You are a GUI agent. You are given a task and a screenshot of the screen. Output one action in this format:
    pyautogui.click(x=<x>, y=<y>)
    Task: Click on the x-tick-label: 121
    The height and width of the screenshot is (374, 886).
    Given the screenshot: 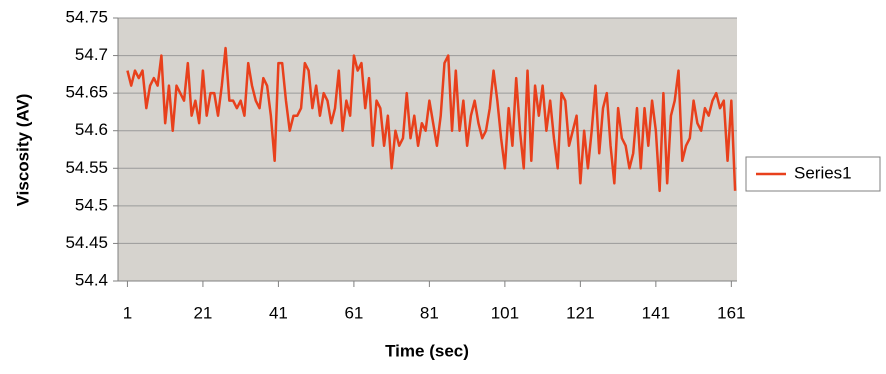 What is the action you would take?
    pyautogui.click(x=580, y=312)
    